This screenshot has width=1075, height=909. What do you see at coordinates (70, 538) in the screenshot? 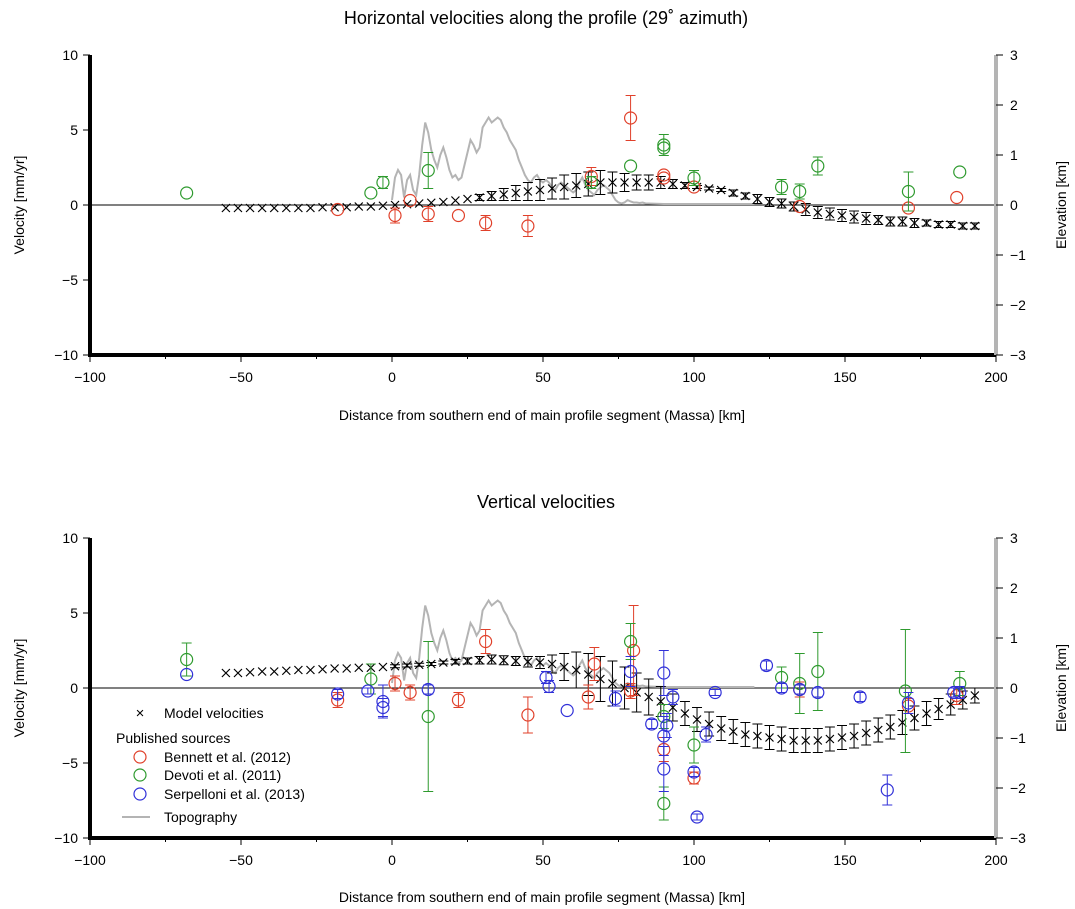
I see `y-tick-label: 10` at bounding box center [70, 538].